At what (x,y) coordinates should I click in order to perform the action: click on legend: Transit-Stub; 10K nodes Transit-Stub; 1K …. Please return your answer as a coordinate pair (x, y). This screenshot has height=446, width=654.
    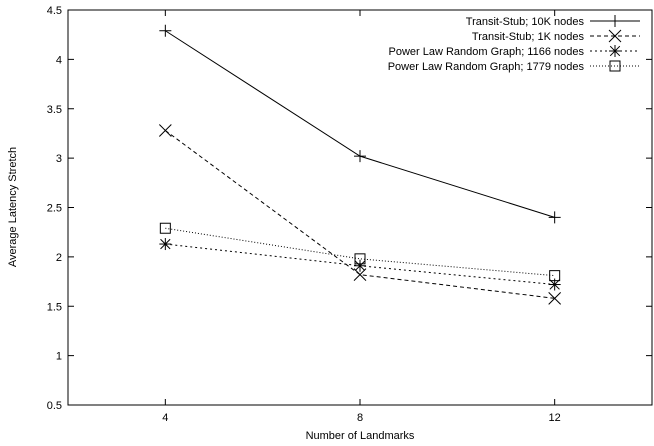
    Looking at the image, I should click on (514, 44).